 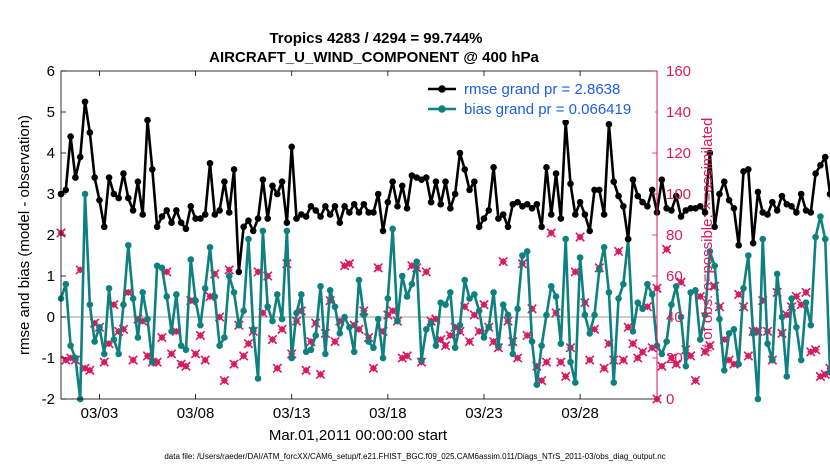 What do you see at coordinates (678, 153) in the screenshot?
I see `y-right-tick-label: 120` at bounding box center [678, 153].